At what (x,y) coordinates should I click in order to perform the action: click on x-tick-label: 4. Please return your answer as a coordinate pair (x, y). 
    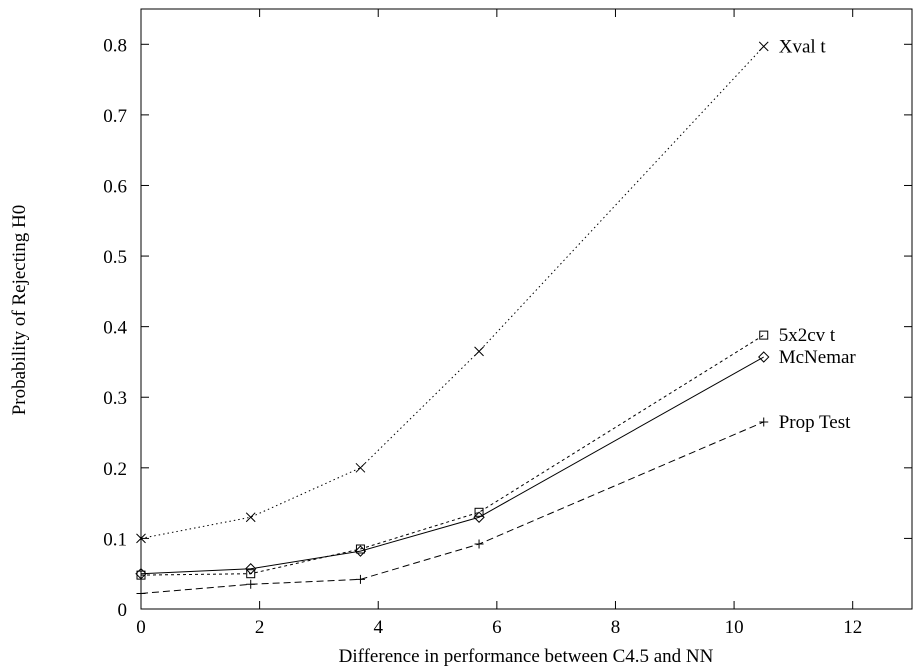
    Looking at the image, I should click on (378, 627).